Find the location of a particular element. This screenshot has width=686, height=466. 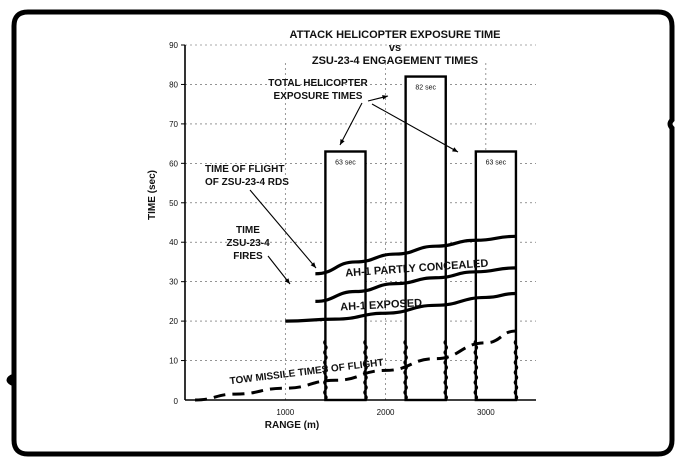

curve-label-exposed: AH-1 EXPOSED is located at coordinates (381, 305).